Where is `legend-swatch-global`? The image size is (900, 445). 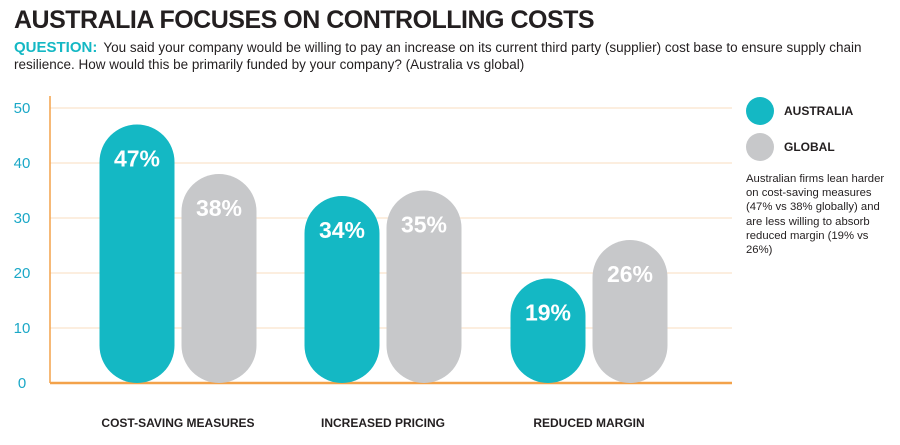
legend-swatch-global is located at coordinates (760, 147).